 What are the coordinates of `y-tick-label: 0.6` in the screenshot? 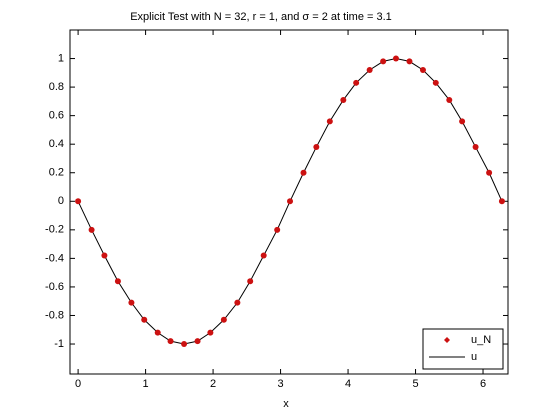 It's located at (56, 116).